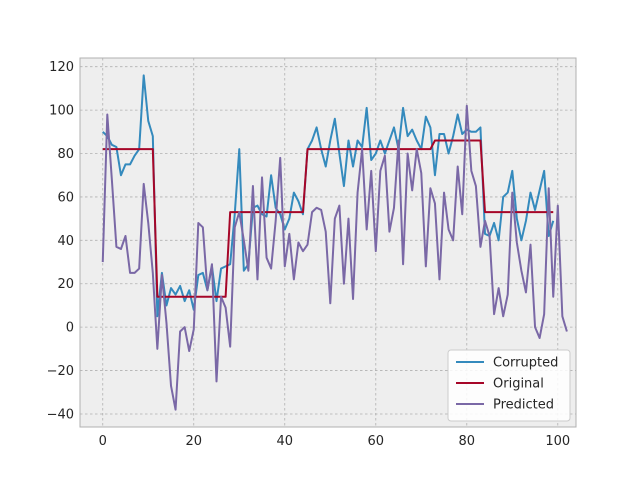 Image resolution: width=640 pixels, height=480 pixels. Describe the element at coordinates (65, 241) in the screenshot. I see `y-tick-label: 40` at that location.